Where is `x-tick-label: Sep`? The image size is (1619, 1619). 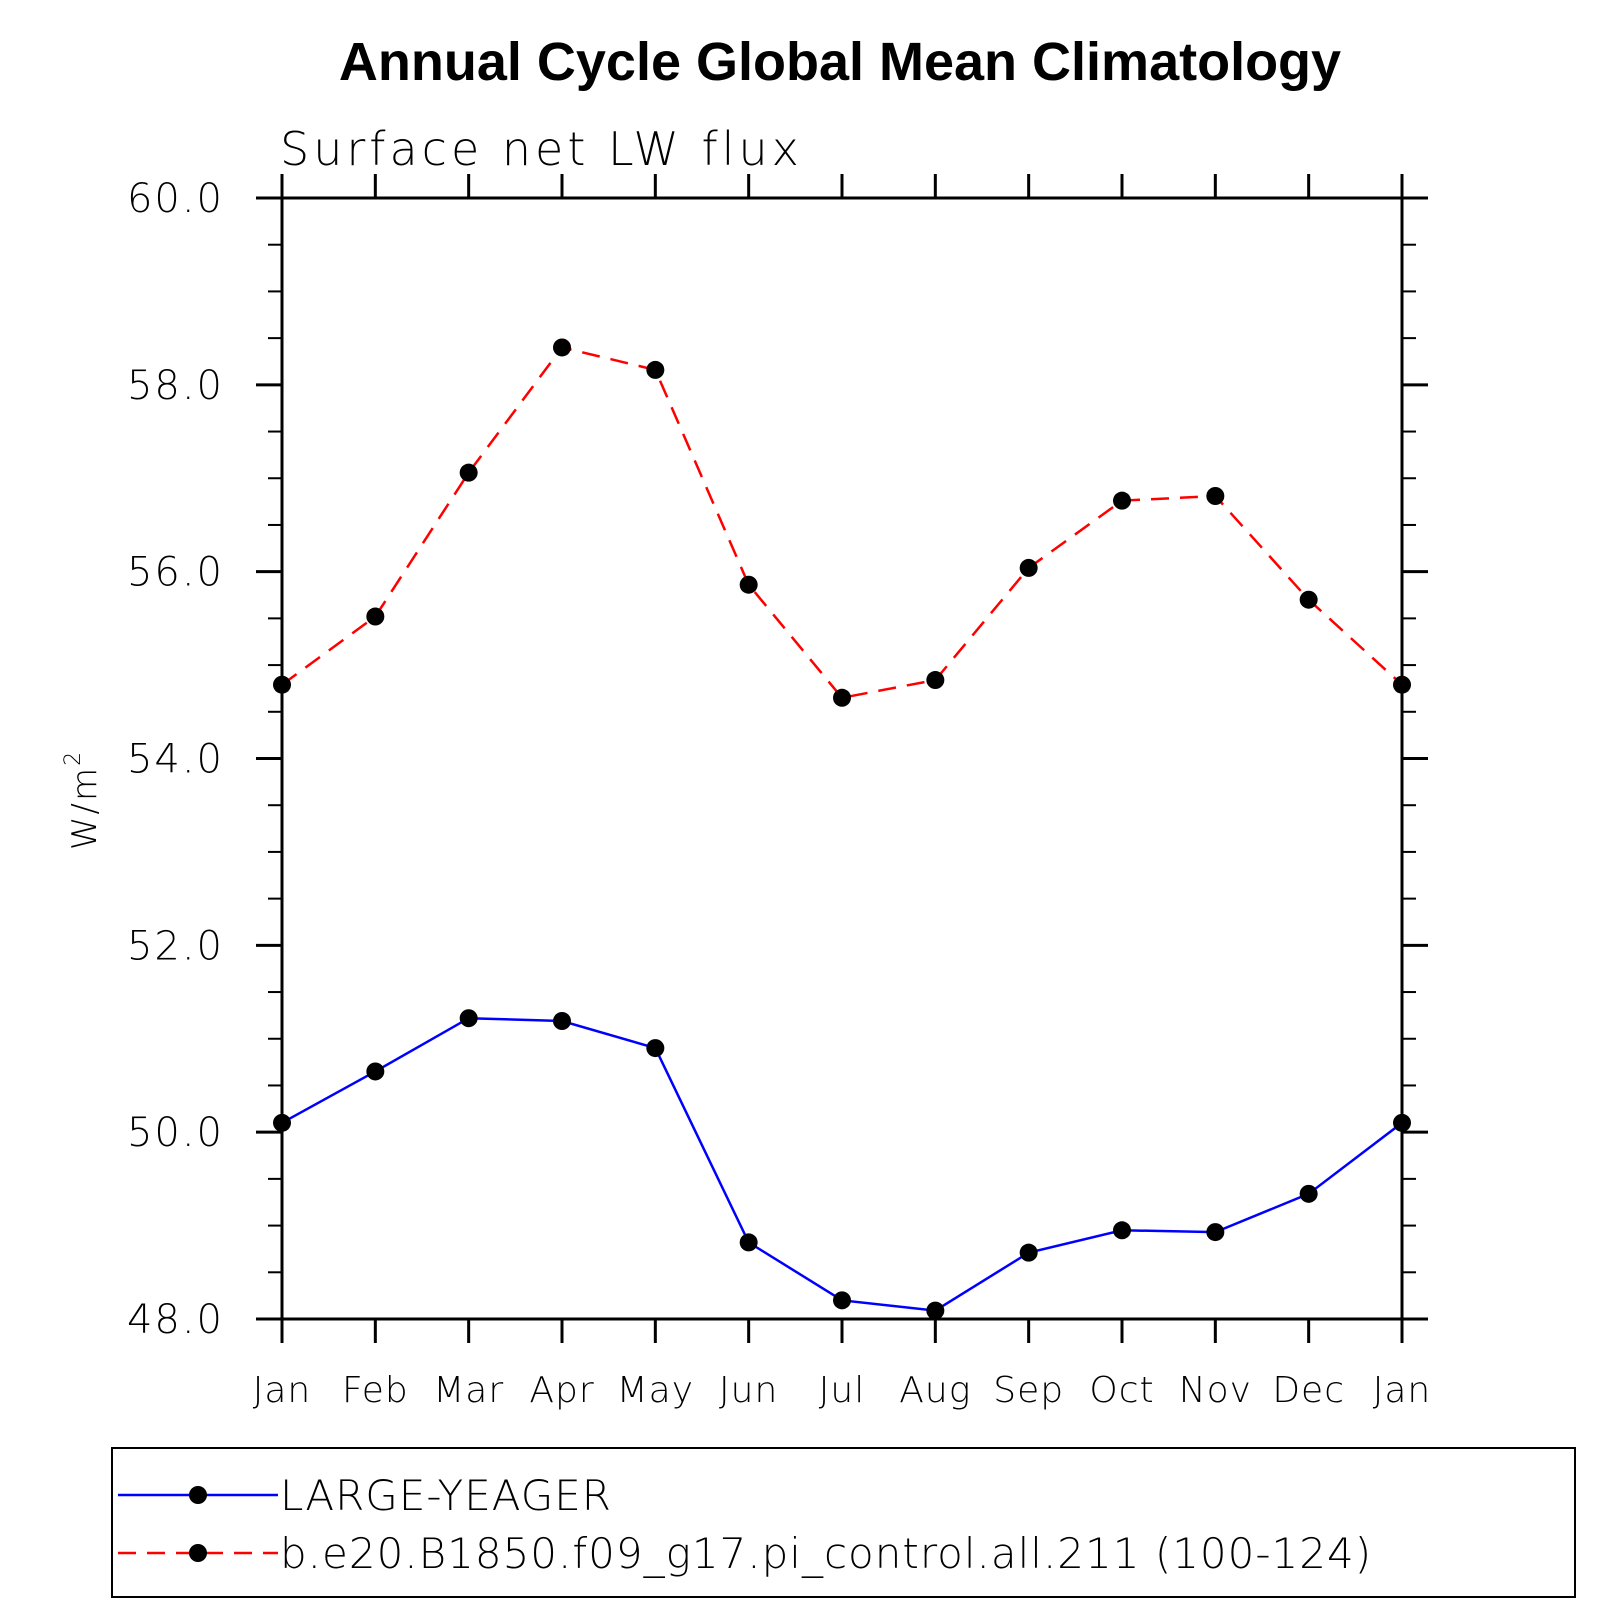 x-tick-label: Sep is located at coordinates (1028, 1390).